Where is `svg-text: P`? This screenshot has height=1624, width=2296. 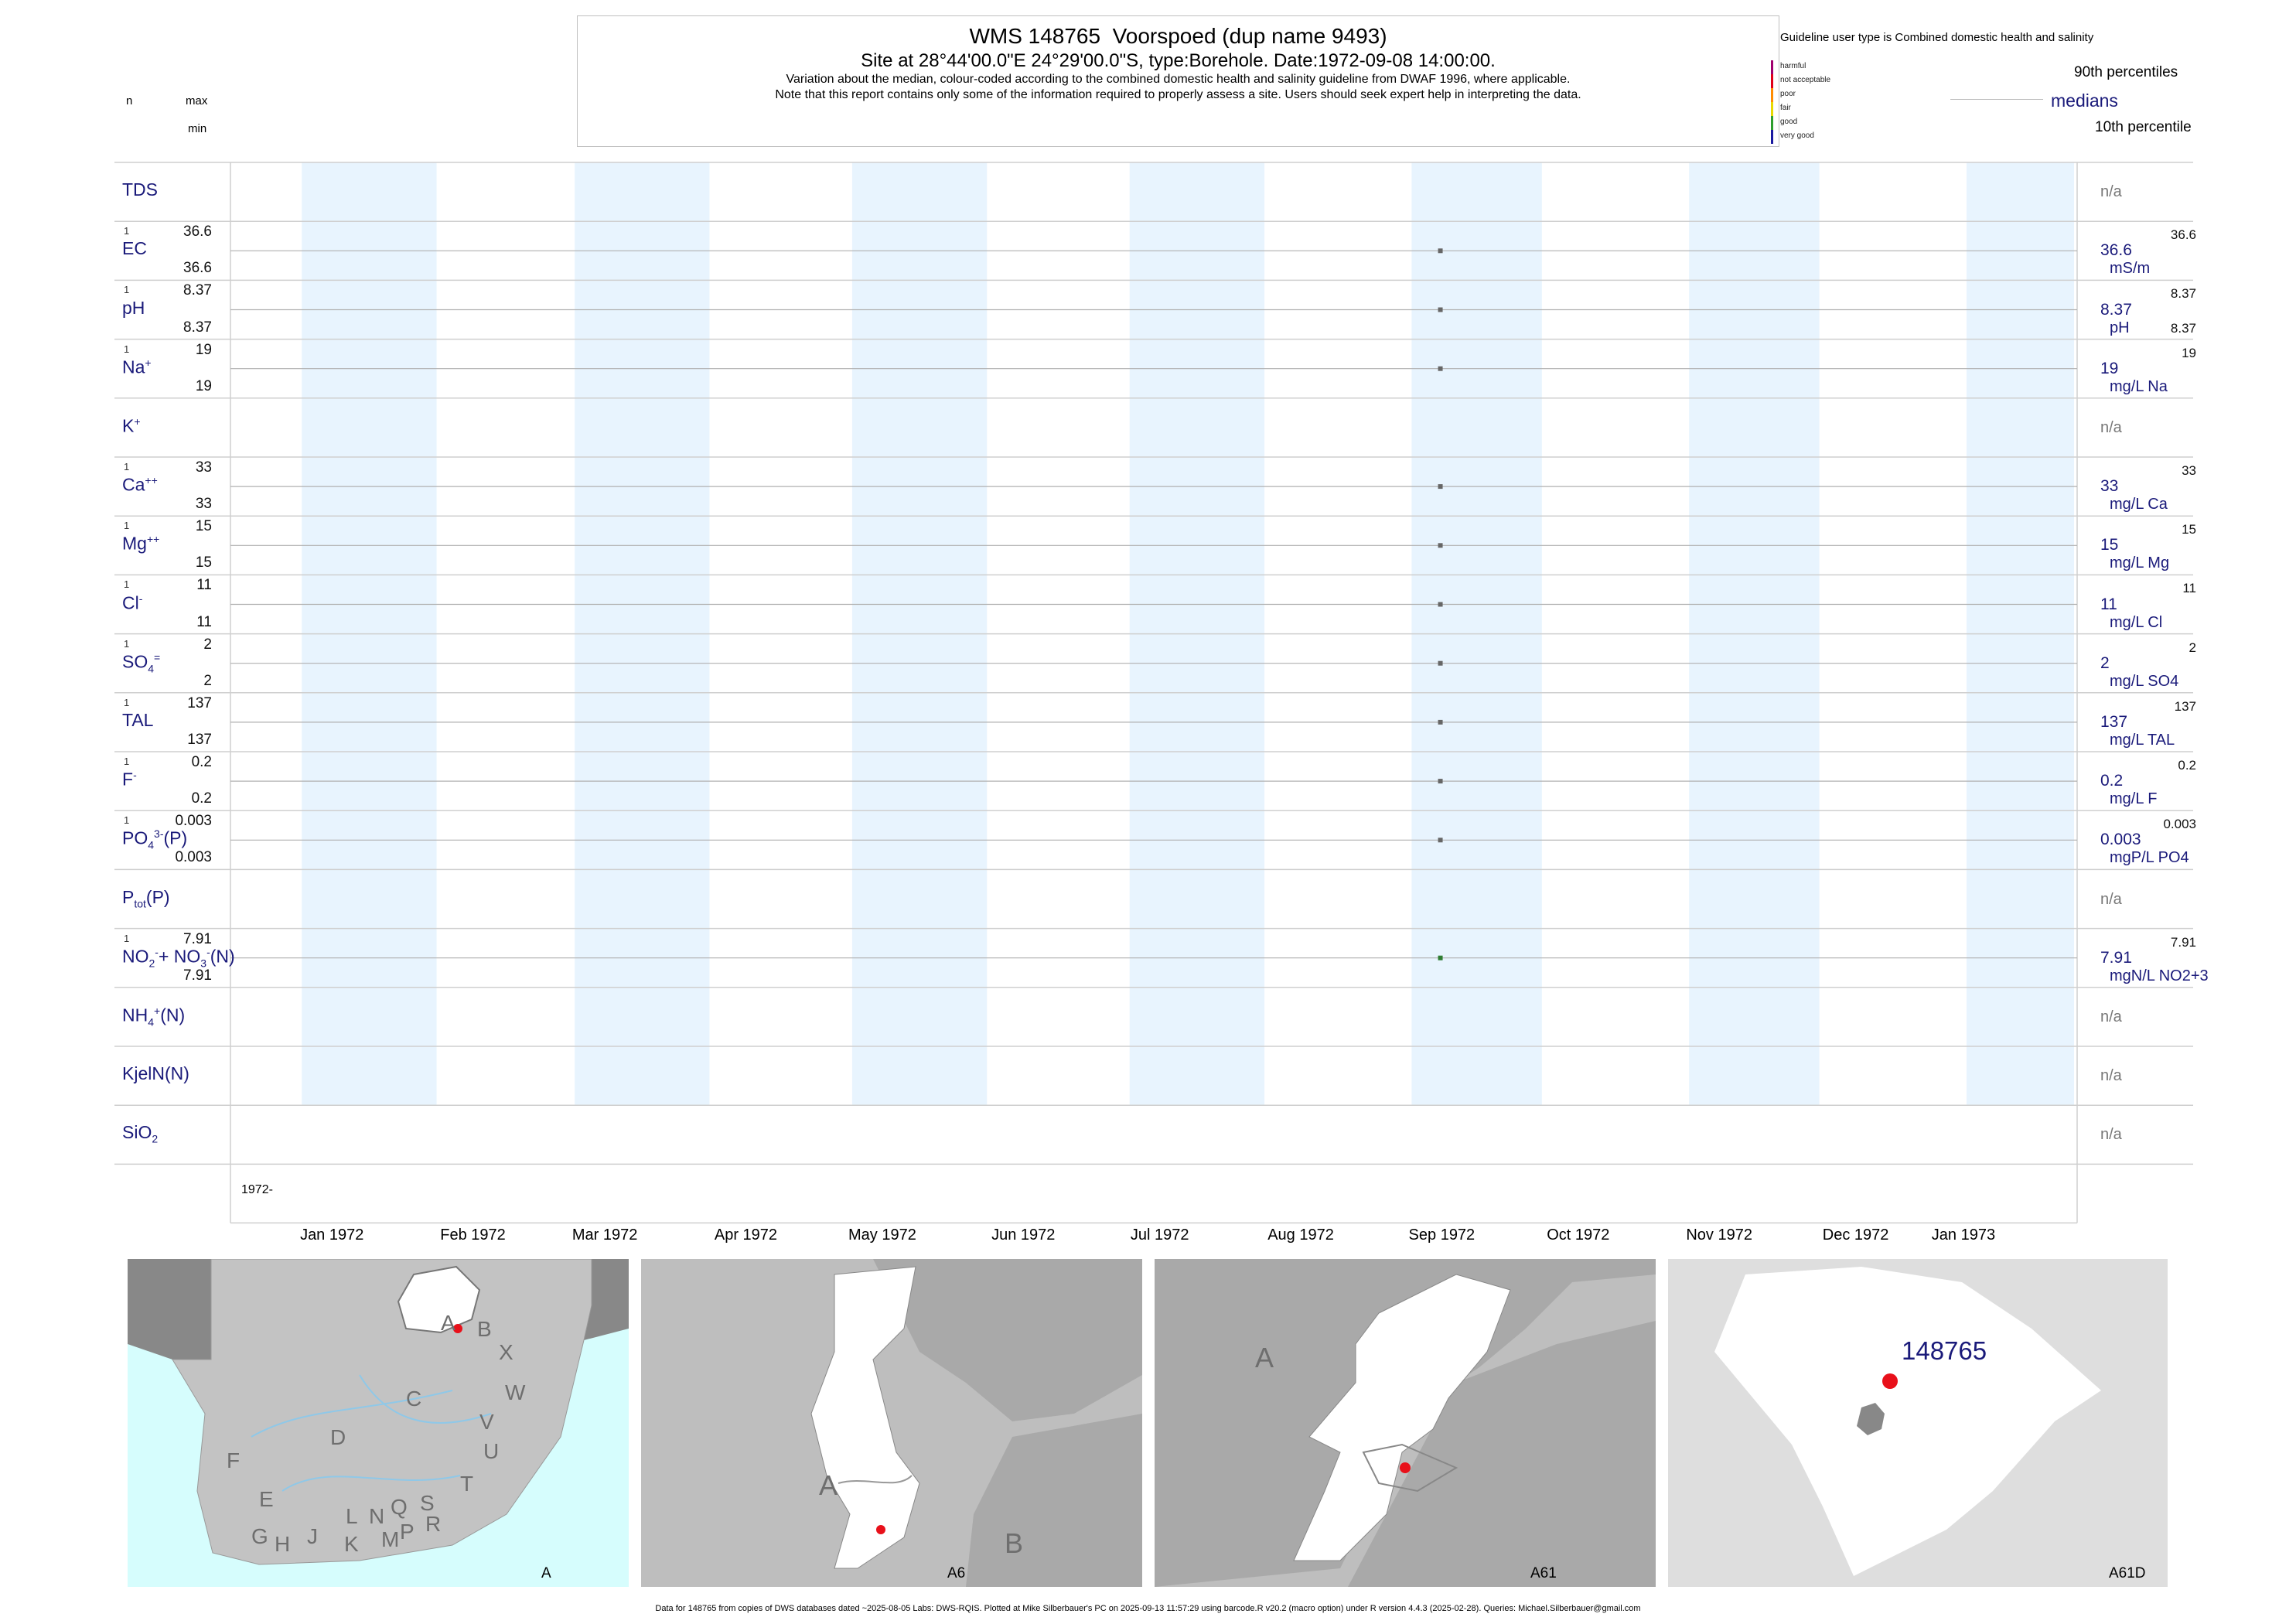
svg-text: P is located at coordinates (407, 1532).